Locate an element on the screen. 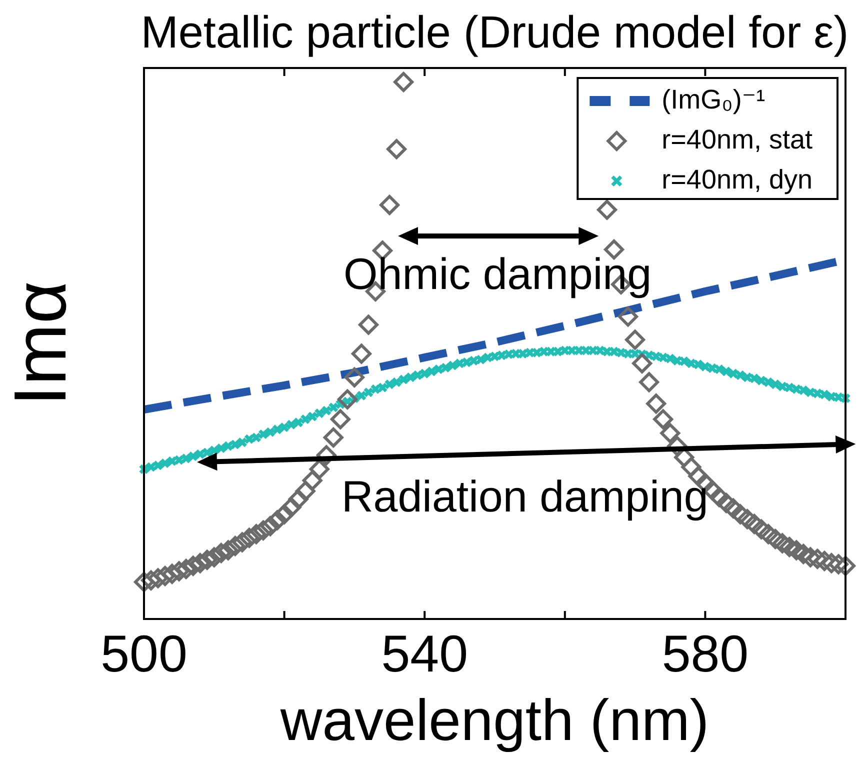  y-axis-title: Imα is located at coordinates (41, 343).